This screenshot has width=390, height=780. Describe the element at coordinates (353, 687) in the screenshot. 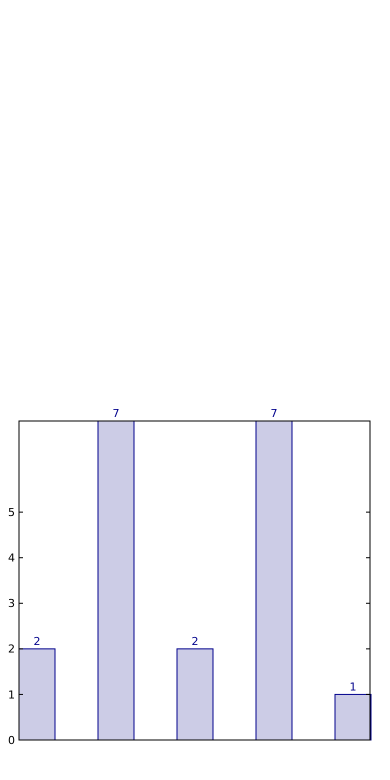

I see `data-label: 1` at that location.